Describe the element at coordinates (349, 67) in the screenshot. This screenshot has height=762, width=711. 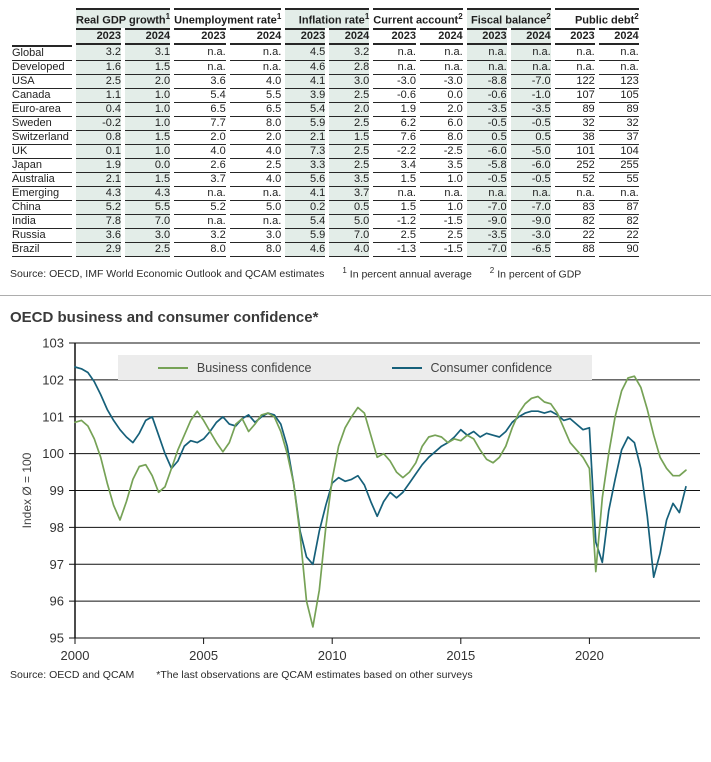
I see `value-cell: 2.8` at that location.